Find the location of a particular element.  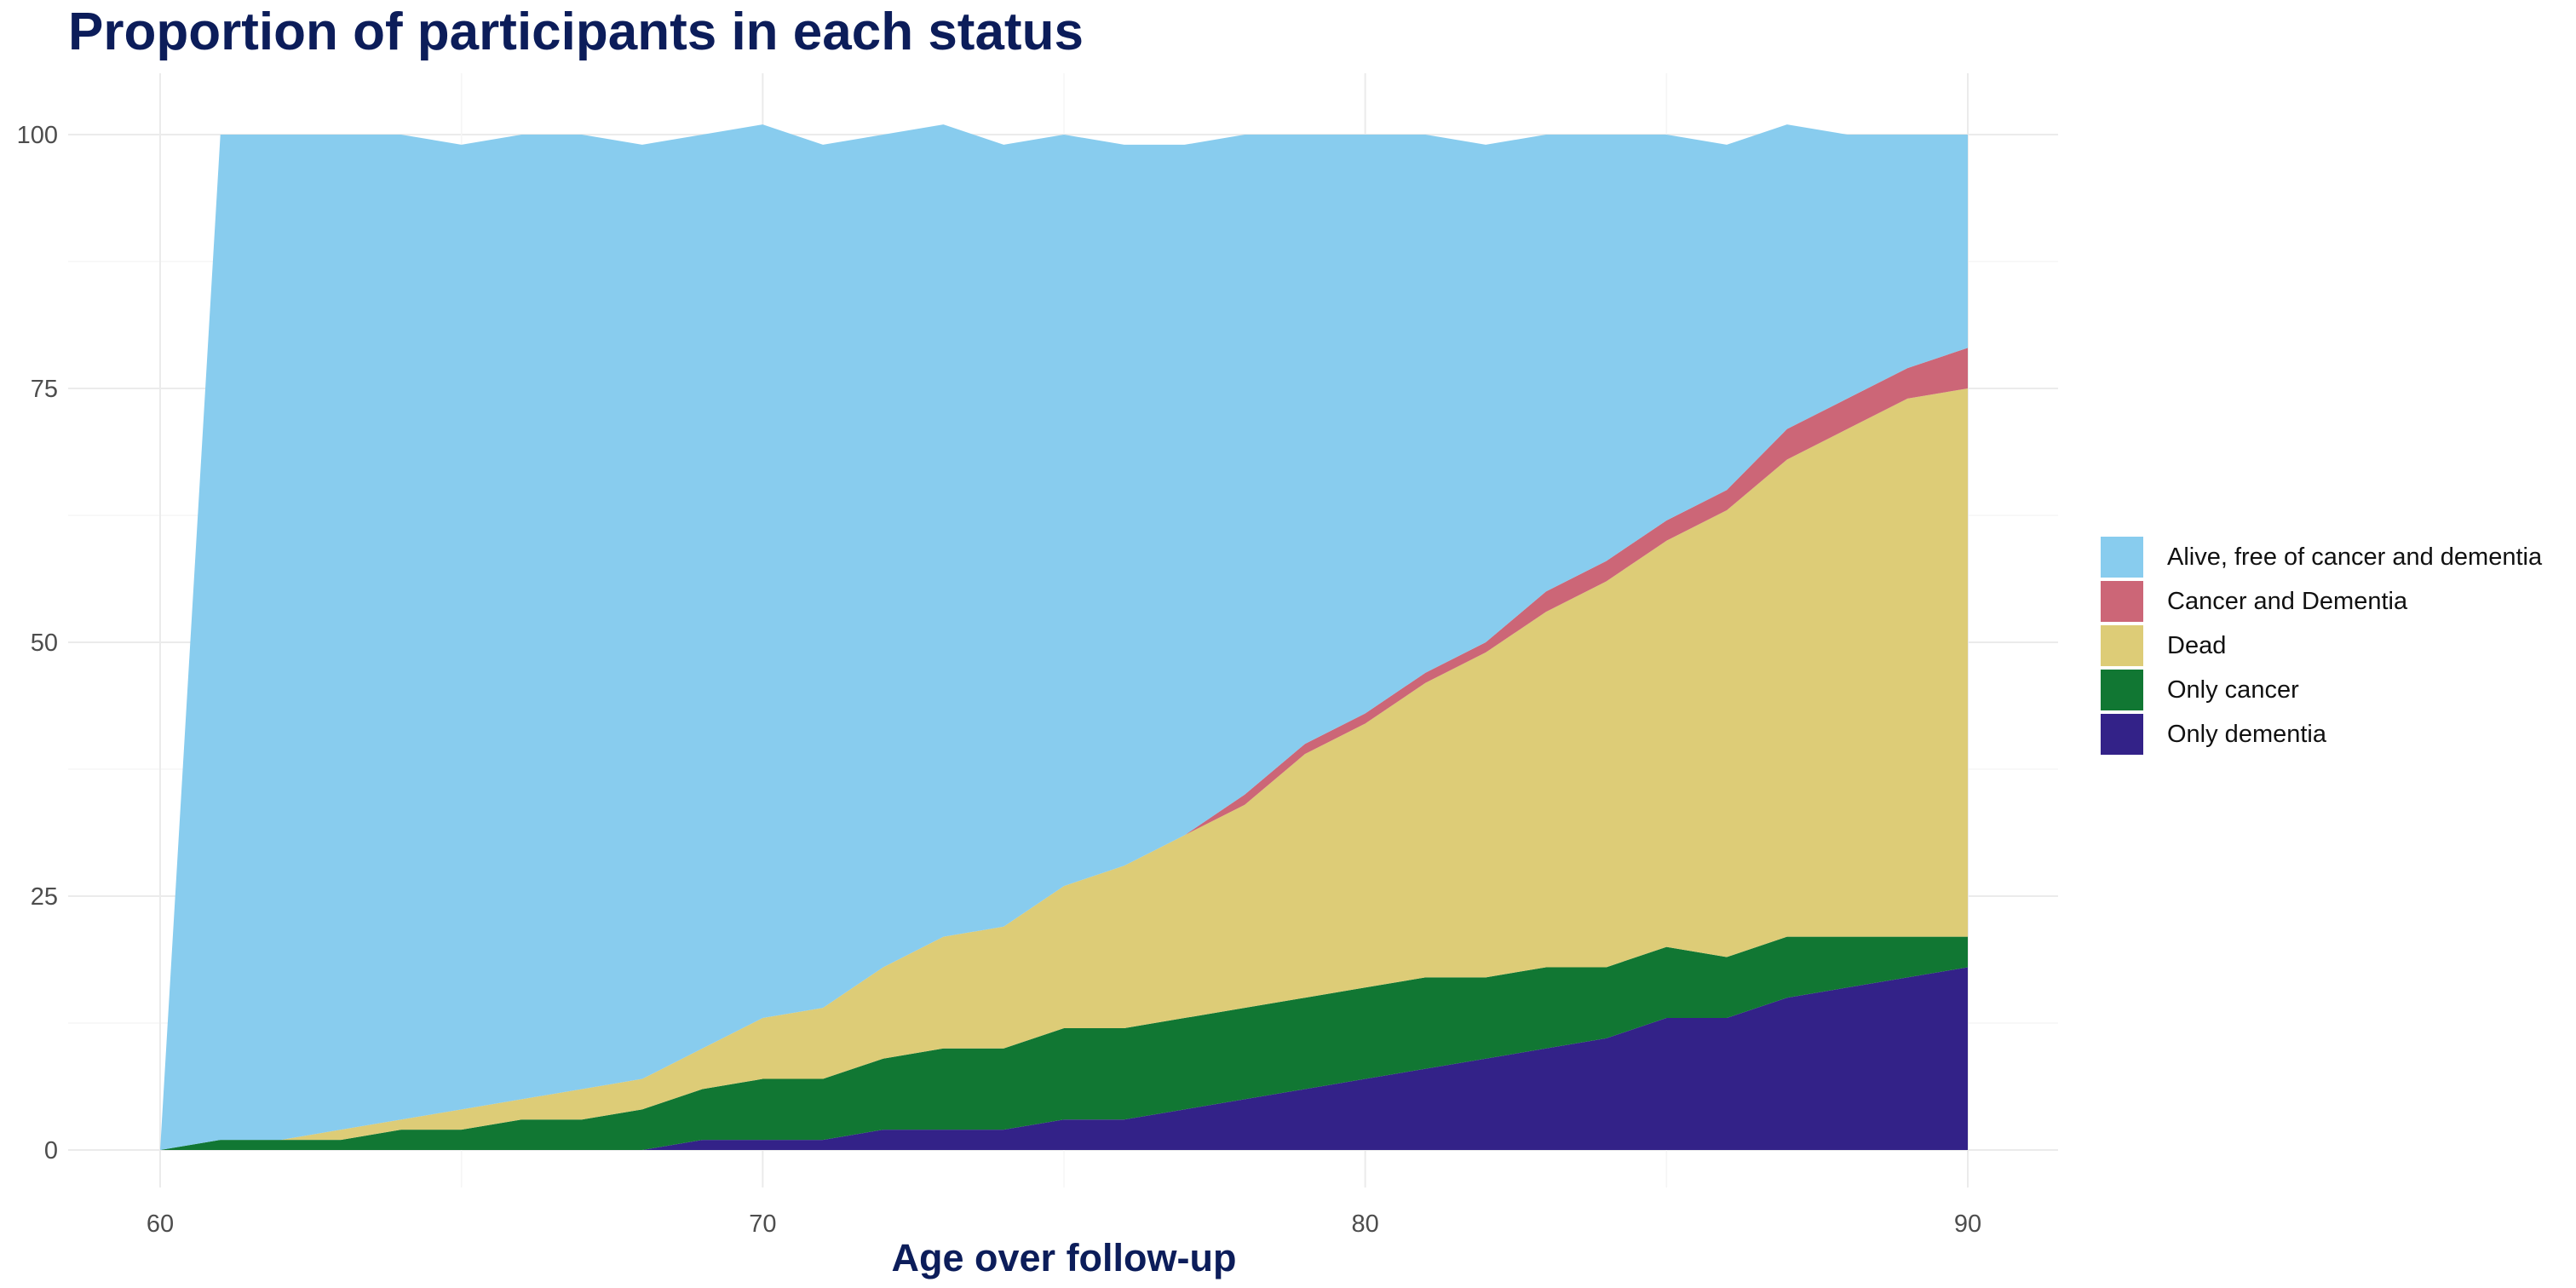

y-axis-ticks: 0 25 50 75 100 is located at coordinates (38, 643).